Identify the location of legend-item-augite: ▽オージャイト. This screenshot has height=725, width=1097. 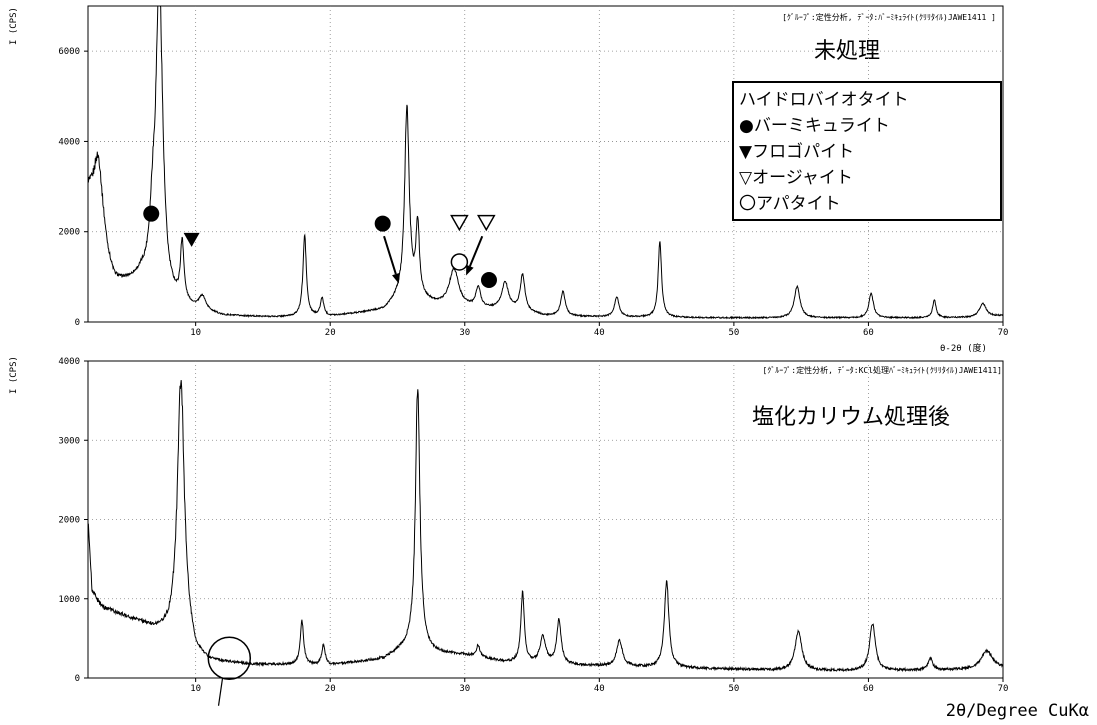
(796, 178).